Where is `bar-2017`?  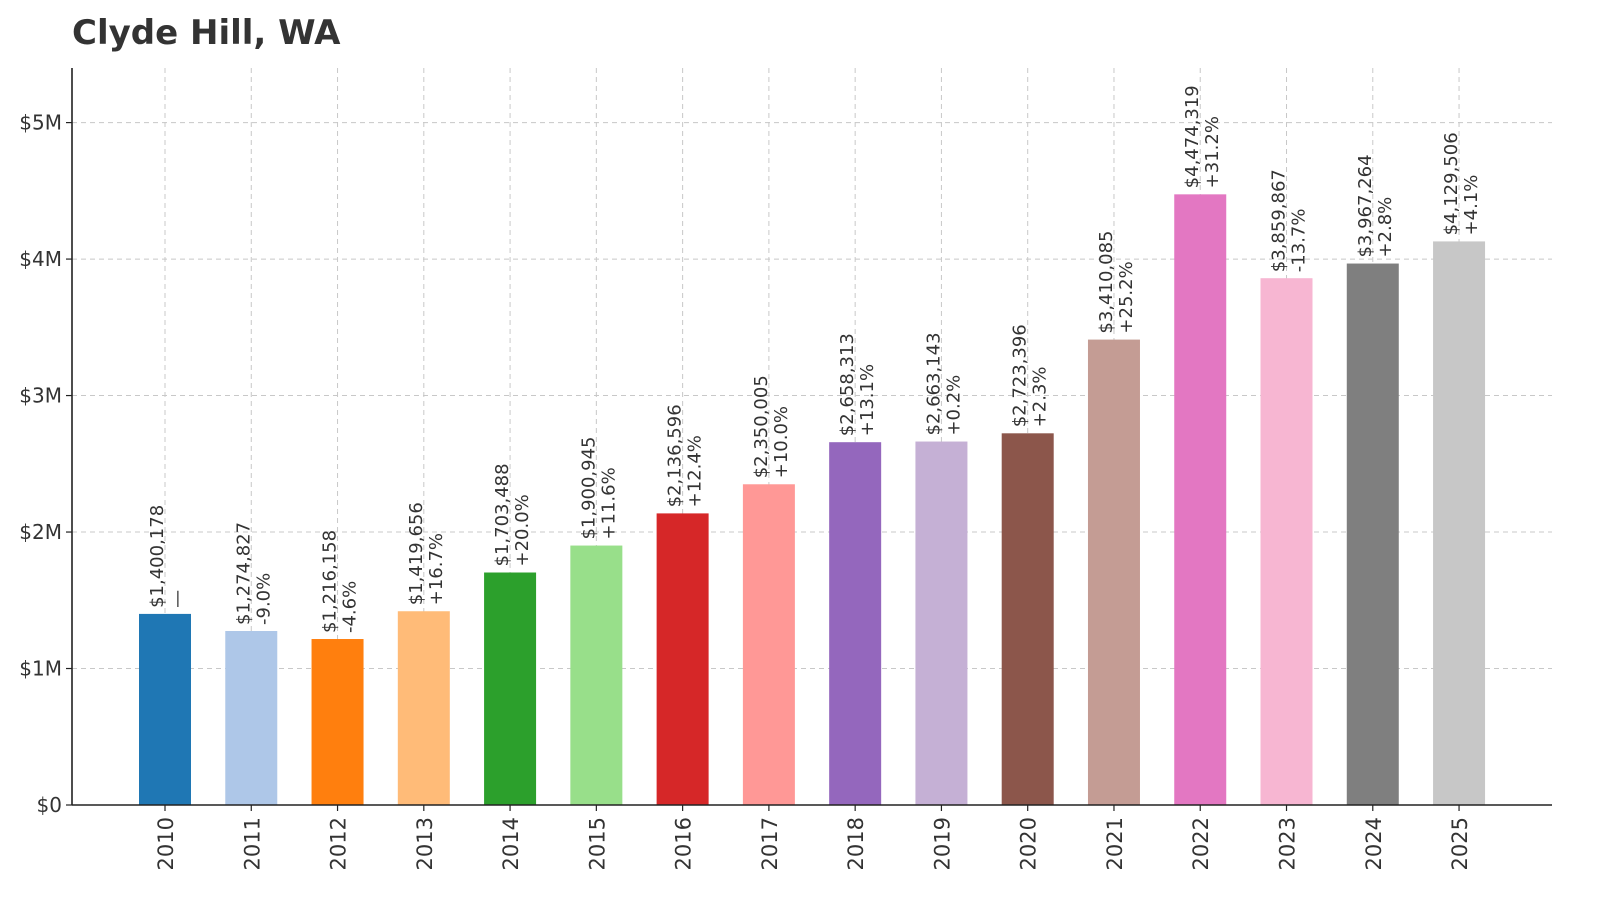 bar-2017 is located at coordinates (768, 644).